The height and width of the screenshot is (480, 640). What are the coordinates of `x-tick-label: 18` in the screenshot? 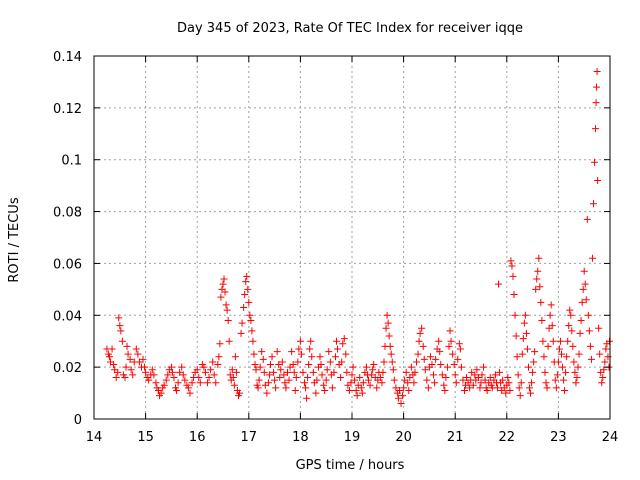 It's located at (300, 437).